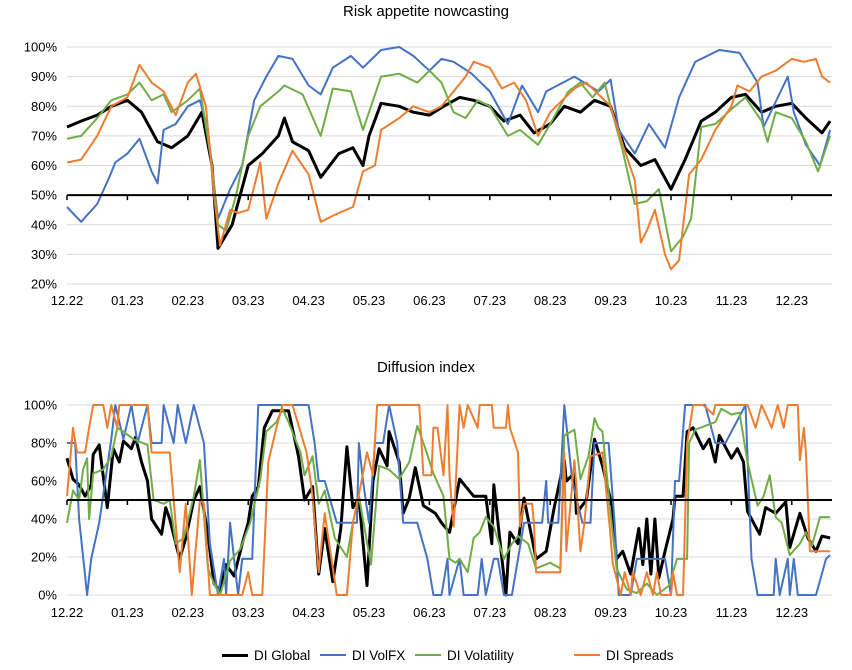 This screenshot has height=670, width=852. Describe the element at coordinates (44, 76) in the screenshot. I see `y-tick-label: 90%` at that location.